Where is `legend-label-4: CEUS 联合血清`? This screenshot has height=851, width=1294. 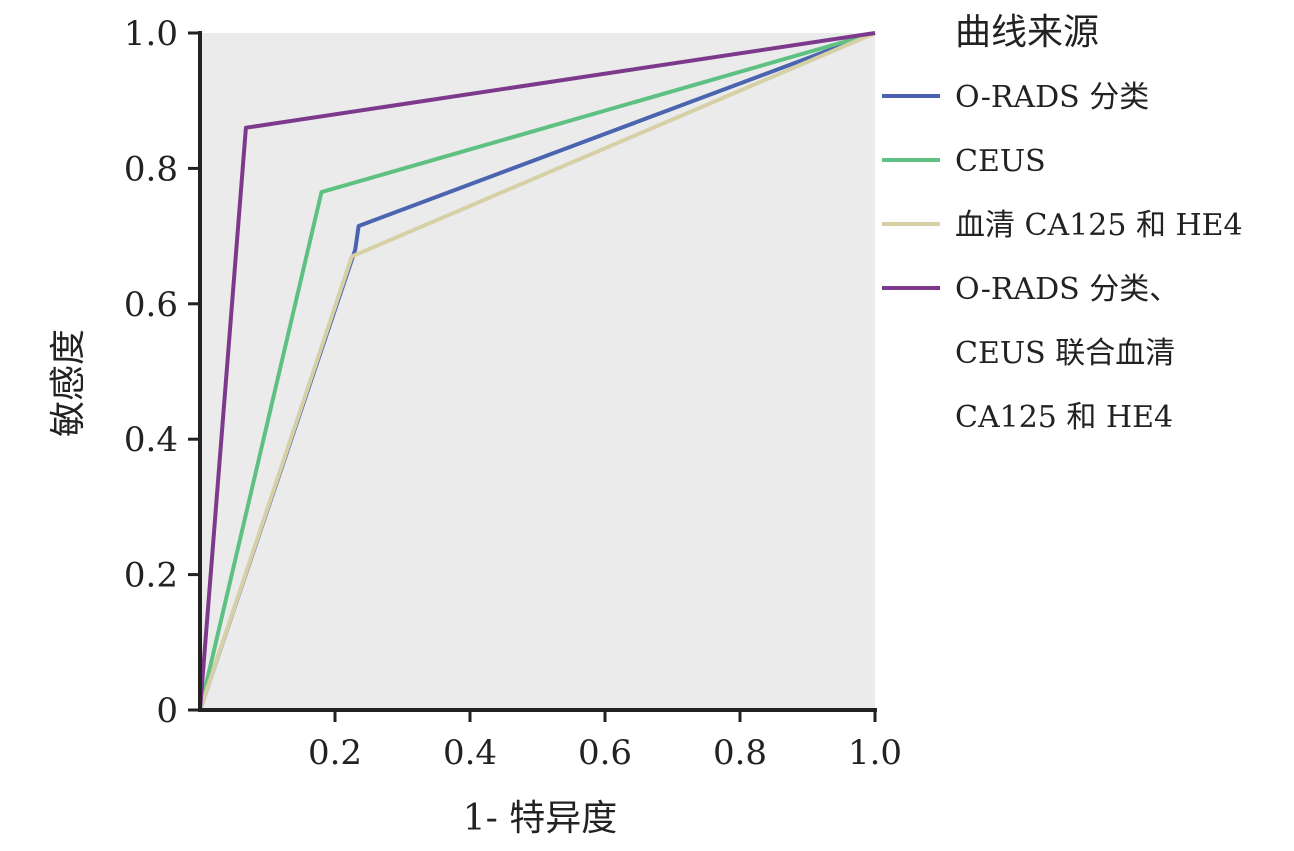 legend-label-4: CEUS 联合血清 is located at coordinates (1065, 353).